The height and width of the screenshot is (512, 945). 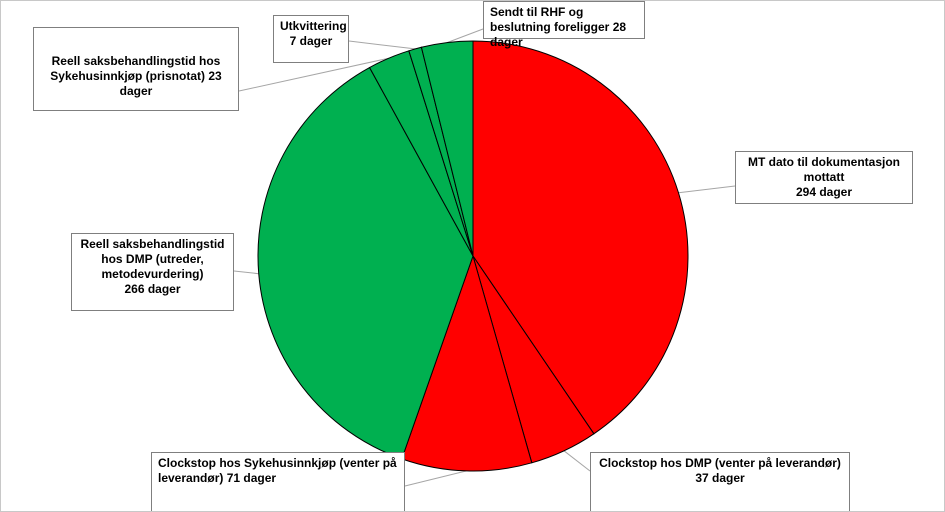 What do you see at coordinates (465, 36) in the screenshot?
I see `leader-line-sendt-til-rhf` at bounding box center [465, 36].